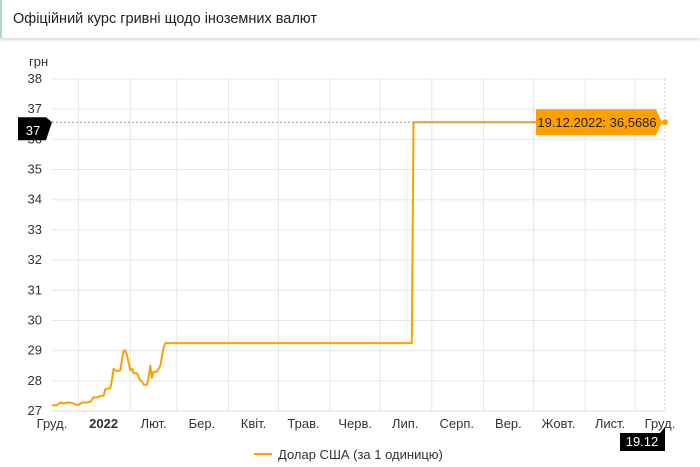 The width and height of the screenshot is (700, 467). Describe the element at coordinates (360, 454) in the screenshot. I see `legend-label: Долар США (за 1 одиницю)` at that location.